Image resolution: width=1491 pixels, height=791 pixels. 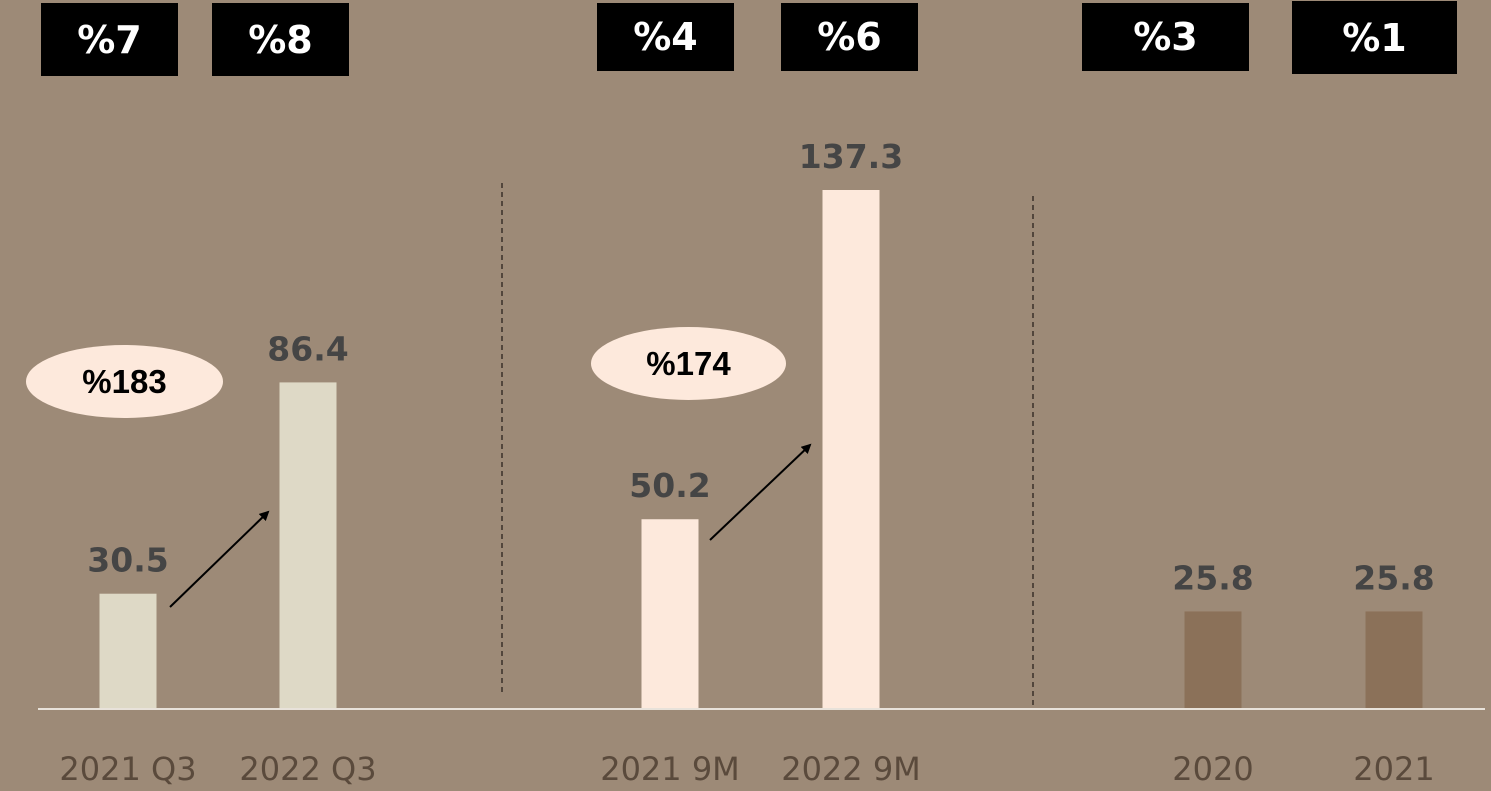 I want to click on category-label-2021: 2021, so click(x=1393, y=769).